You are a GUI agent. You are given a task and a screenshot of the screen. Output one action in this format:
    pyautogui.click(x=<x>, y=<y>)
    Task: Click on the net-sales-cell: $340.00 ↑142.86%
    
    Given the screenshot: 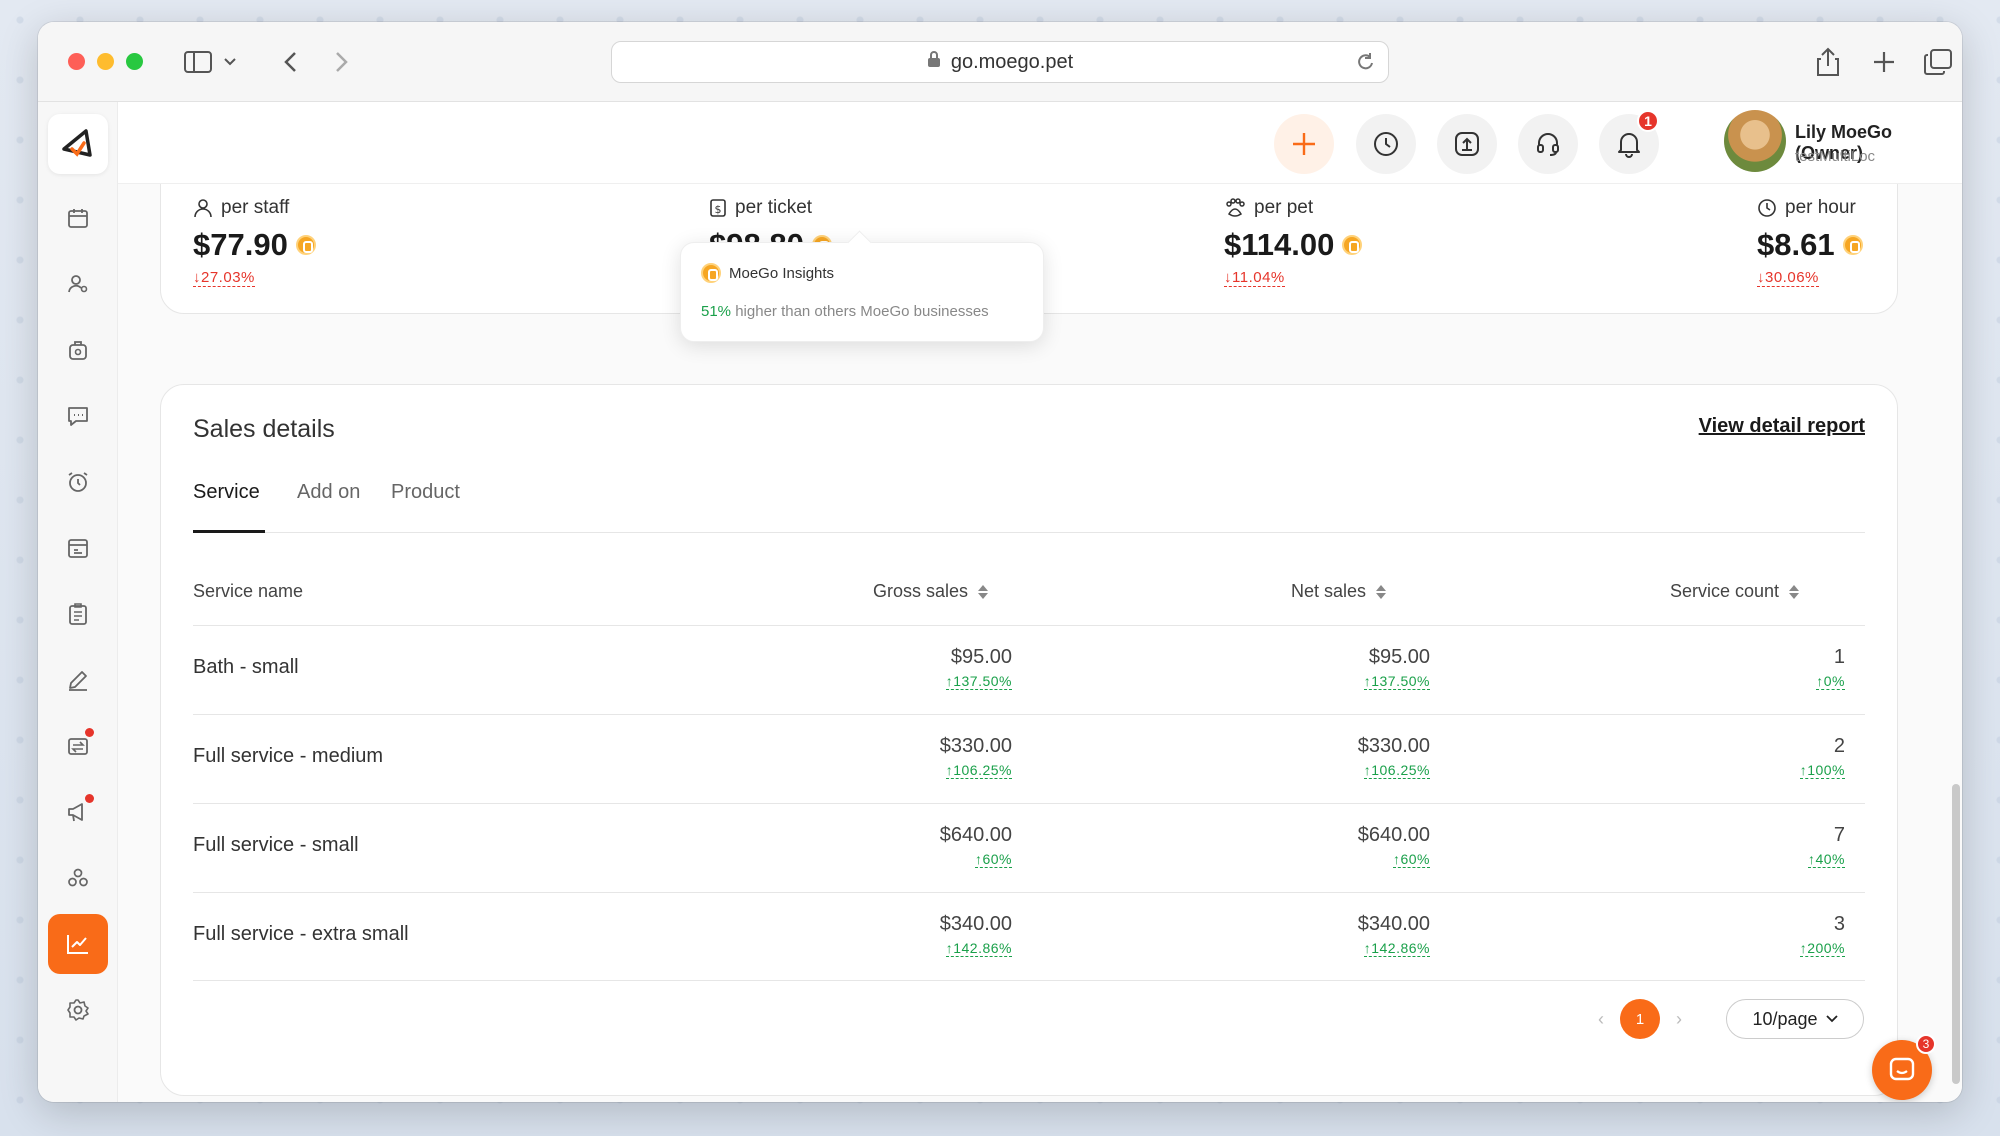 What is the action you would take?
    pyautogui.click(x=1394, y=935)
    